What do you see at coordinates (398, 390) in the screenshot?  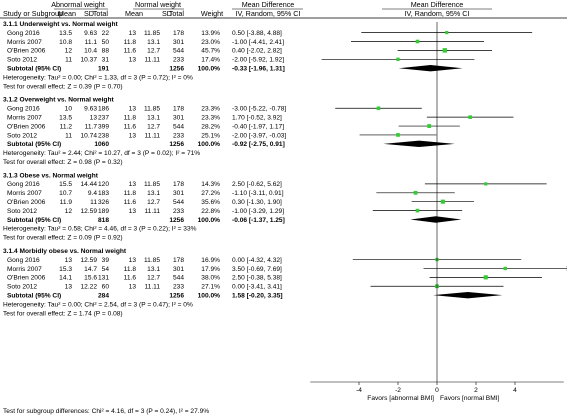 I see `axis-tick-label: -2` at bounding box center [398, 390].